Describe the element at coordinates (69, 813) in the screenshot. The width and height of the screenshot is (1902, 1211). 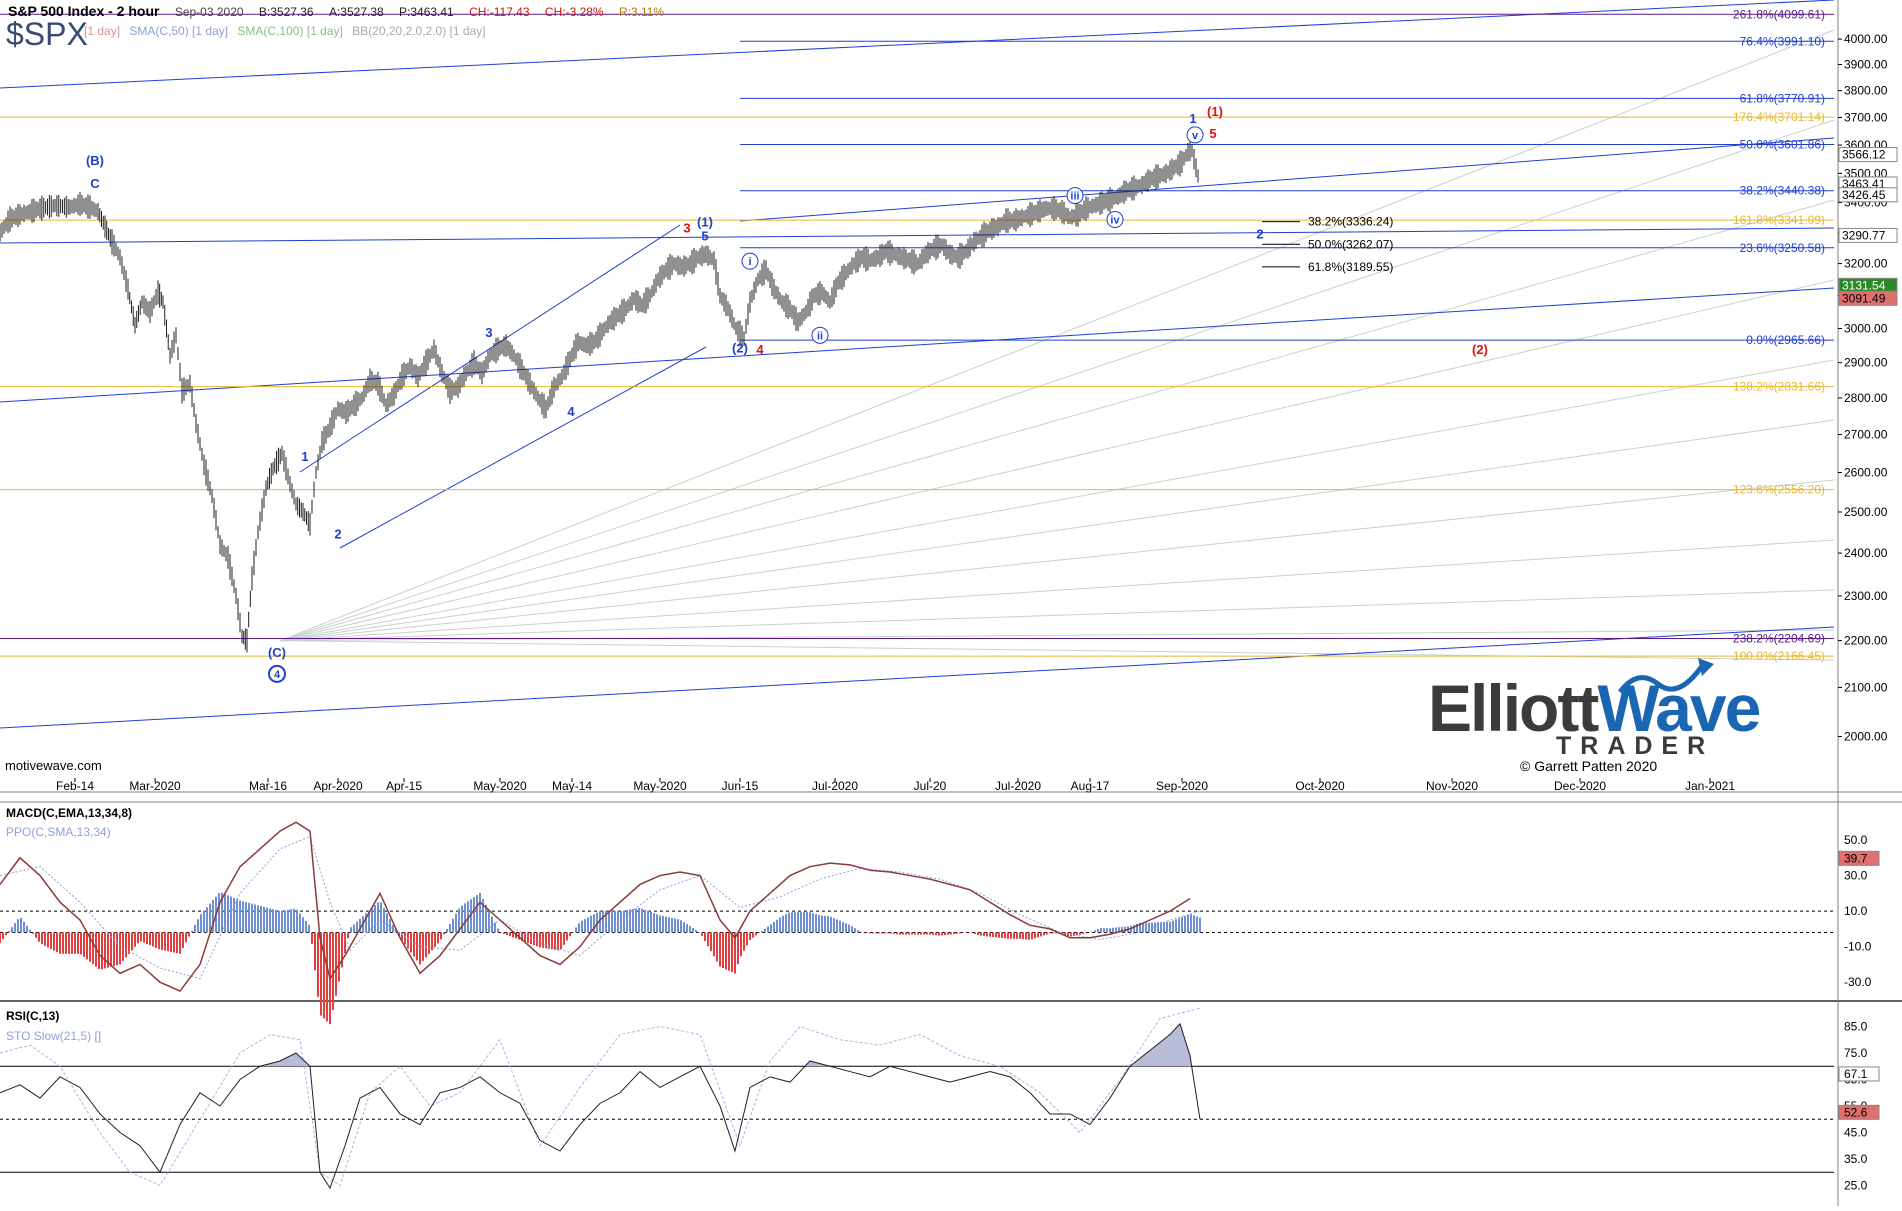
I see `macd-title: MACD(C,EMA,13,34,8)` at that location.